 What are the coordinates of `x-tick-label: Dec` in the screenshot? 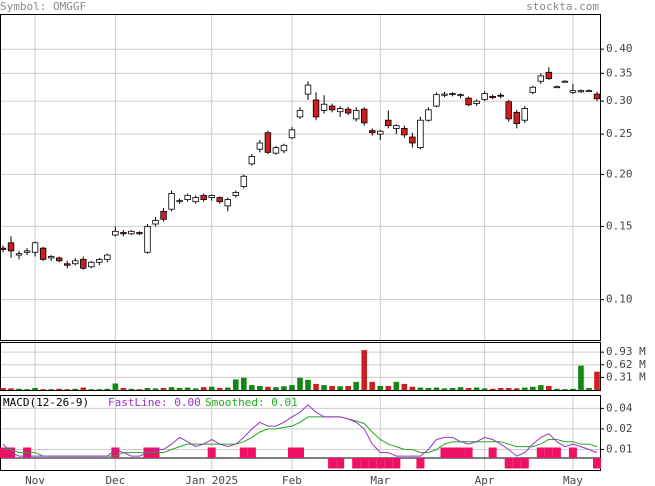 It's located at (115, 480).